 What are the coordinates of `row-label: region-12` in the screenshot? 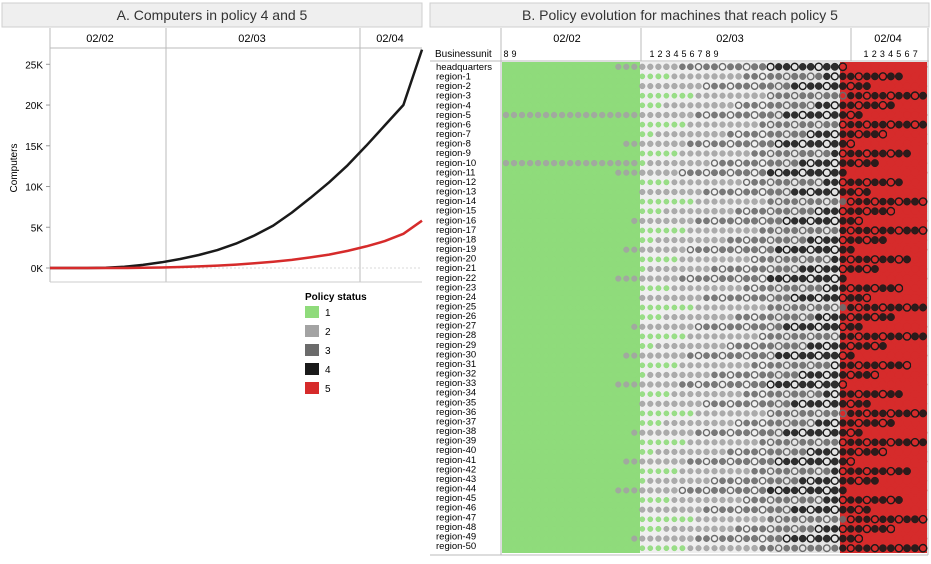 It's located at (456, 182).